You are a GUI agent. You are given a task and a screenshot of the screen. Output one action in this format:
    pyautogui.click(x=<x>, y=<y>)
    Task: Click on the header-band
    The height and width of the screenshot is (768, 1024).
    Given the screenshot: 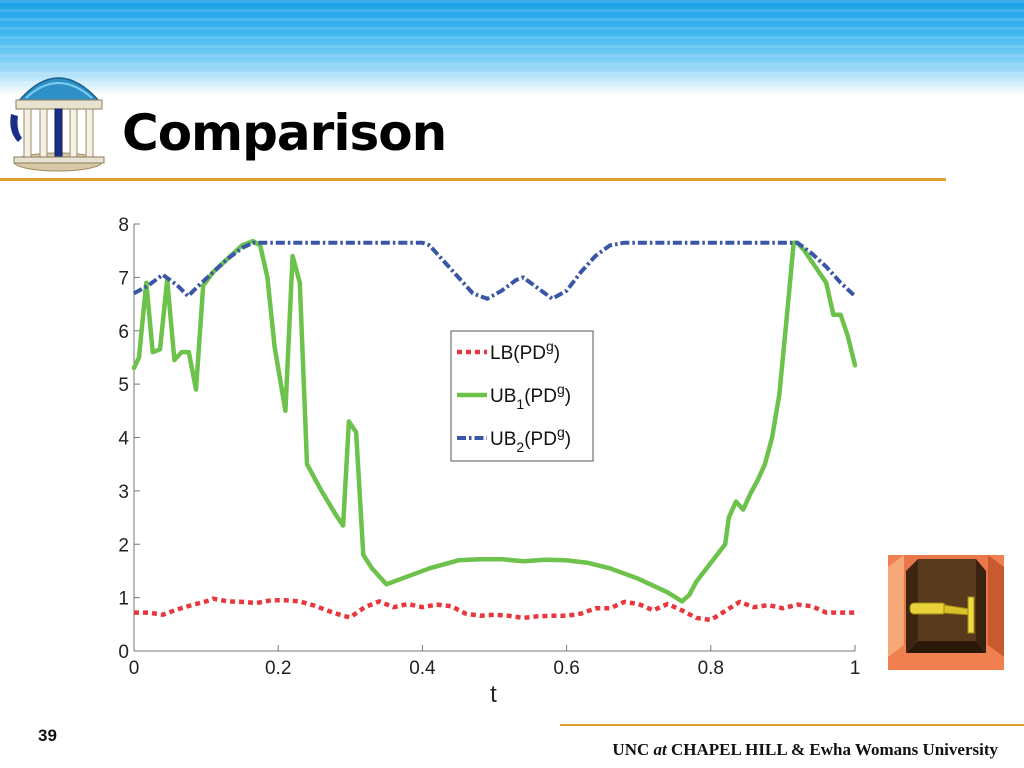 What is the action you would take?
    pyautogui.click(x=512, y=47)
    